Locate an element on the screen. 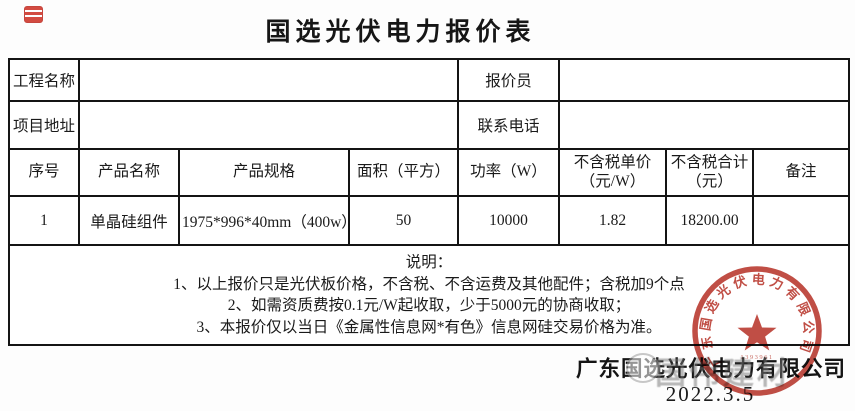  watermark-logo-icon is located at coordinates (643, 368).